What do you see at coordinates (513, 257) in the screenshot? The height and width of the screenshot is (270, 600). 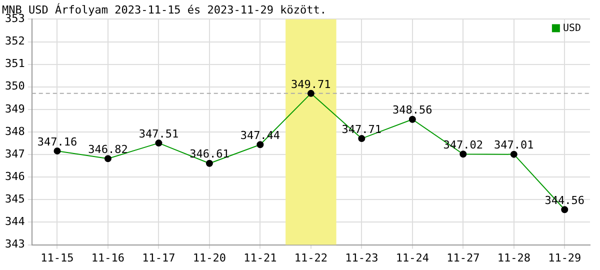 I see `x-tick-label: 11-28` at bounding box center [513, 257].